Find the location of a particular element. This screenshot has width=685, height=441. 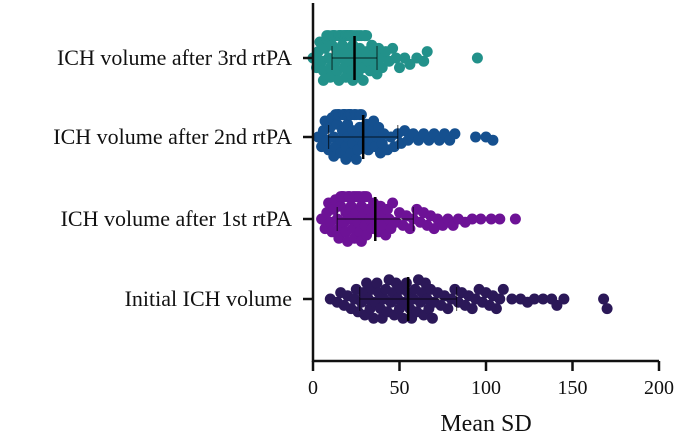

x-tick-label: 100 is located at coordinates (486, 388).